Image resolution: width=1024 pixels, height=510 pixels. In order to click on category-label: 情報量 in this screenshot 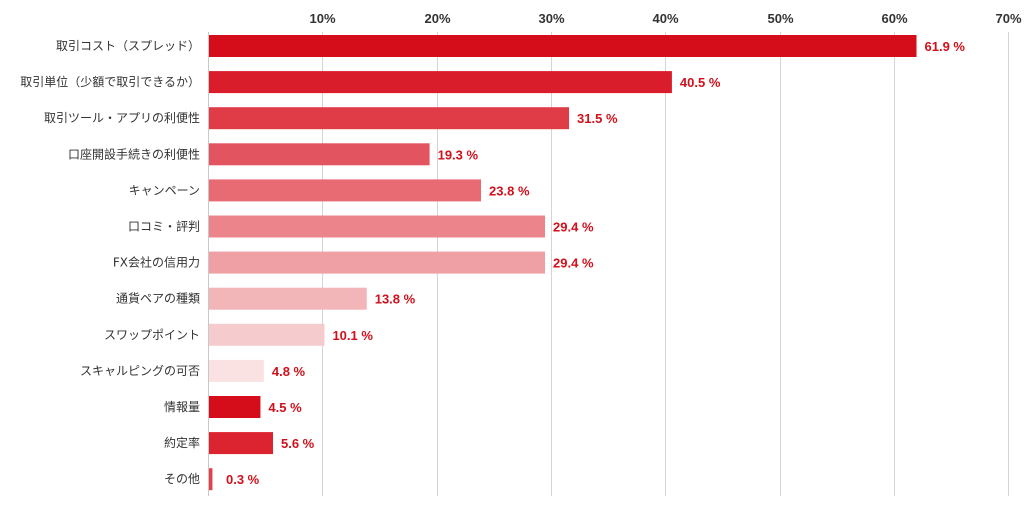, I will do `click(182, 407)`.